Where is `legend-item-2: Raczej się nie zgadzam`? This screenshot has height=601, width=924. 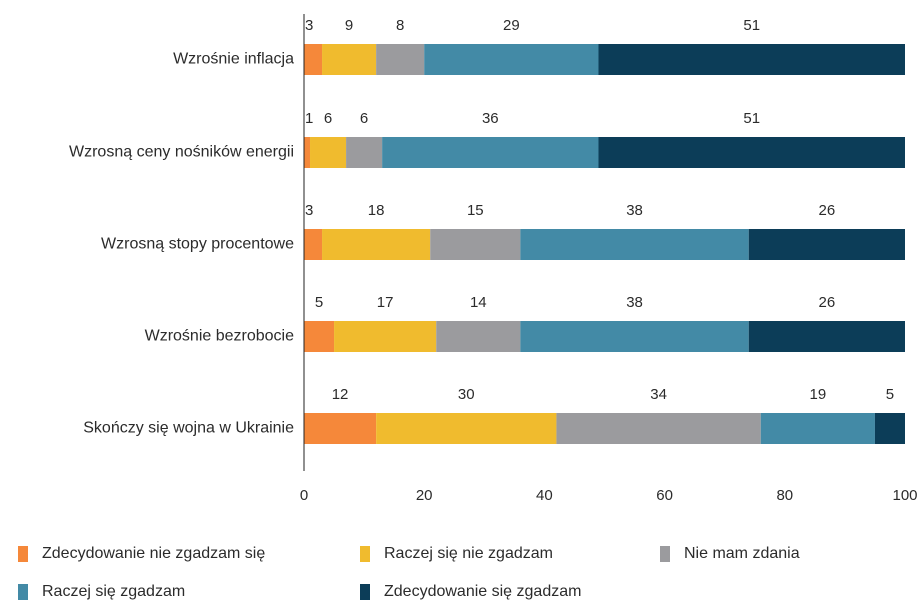
legend-item-2: Raczej się nie zgadzam is located at coordinates (456, 554).